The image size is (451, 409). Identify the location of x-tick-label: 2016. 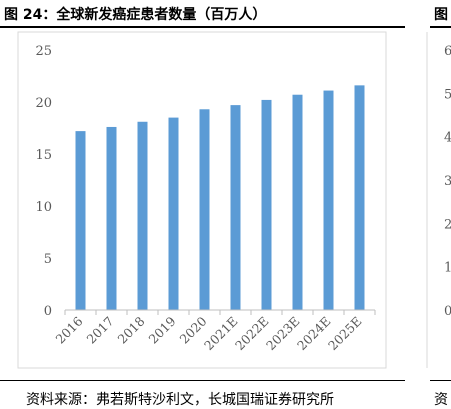
(69, 329).